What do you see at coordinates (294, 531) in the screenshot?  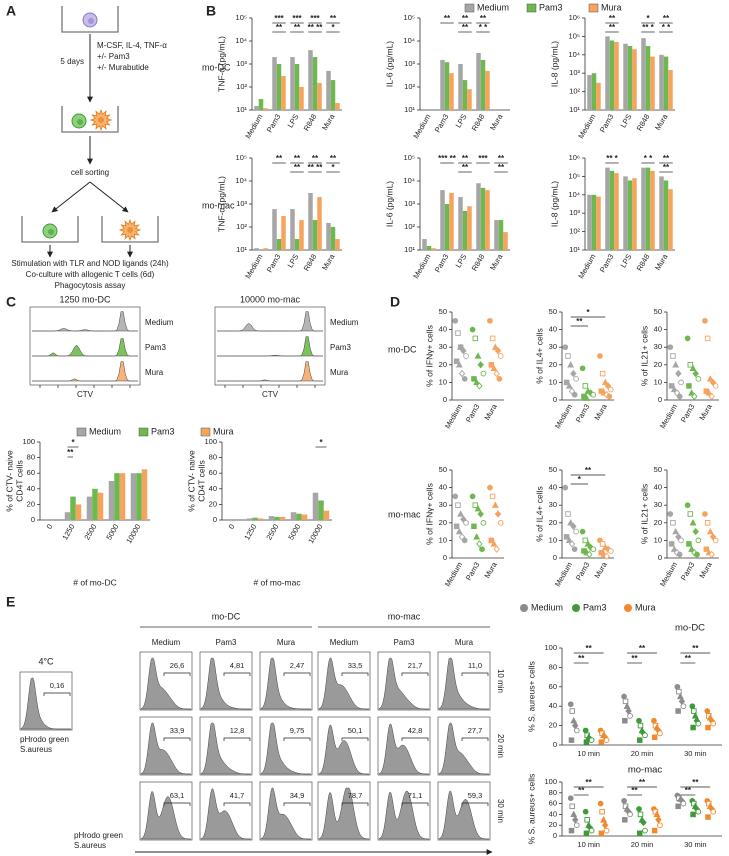 I see `x-tick-label: 5000` at bounding box center [294, 531].